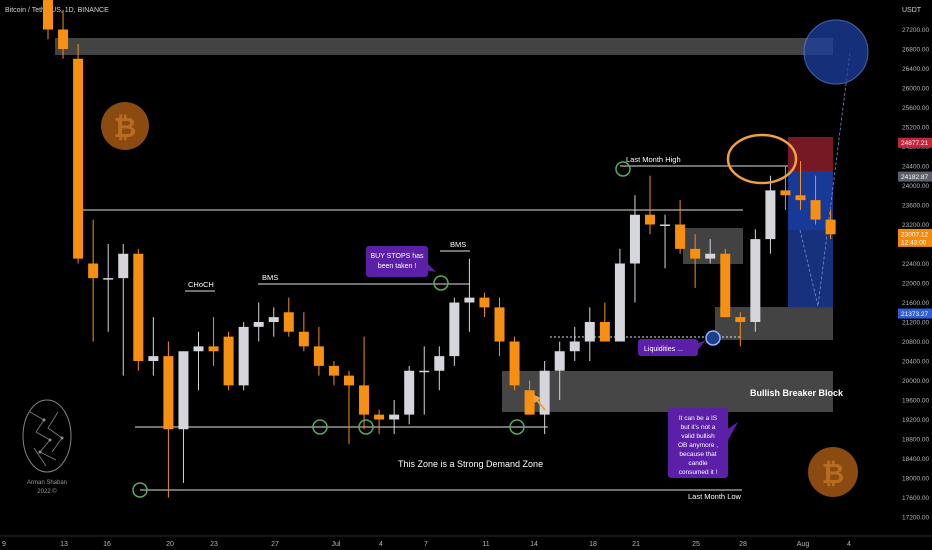 This screenshot has height=550, width=932. I want to click on y-tick-label: 20400.00, so click(915, 362).